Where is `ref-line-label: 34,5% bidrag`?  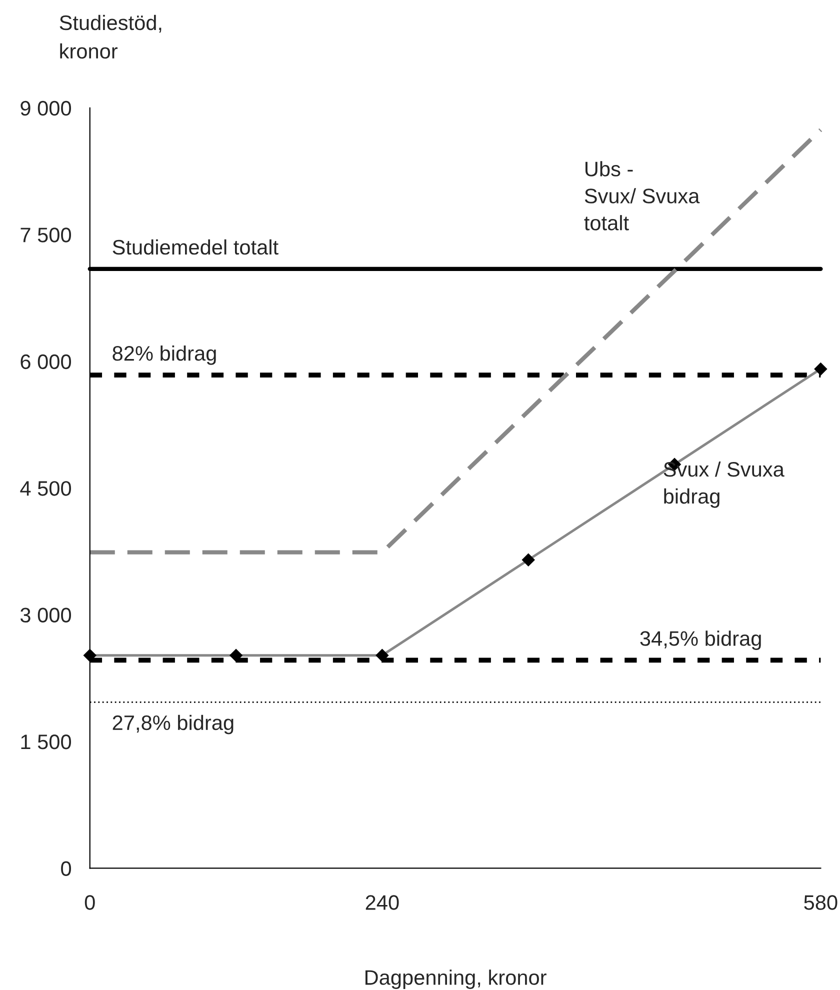
ref-line-label: 34,5% bidrag is located at coordinates (700, 640).